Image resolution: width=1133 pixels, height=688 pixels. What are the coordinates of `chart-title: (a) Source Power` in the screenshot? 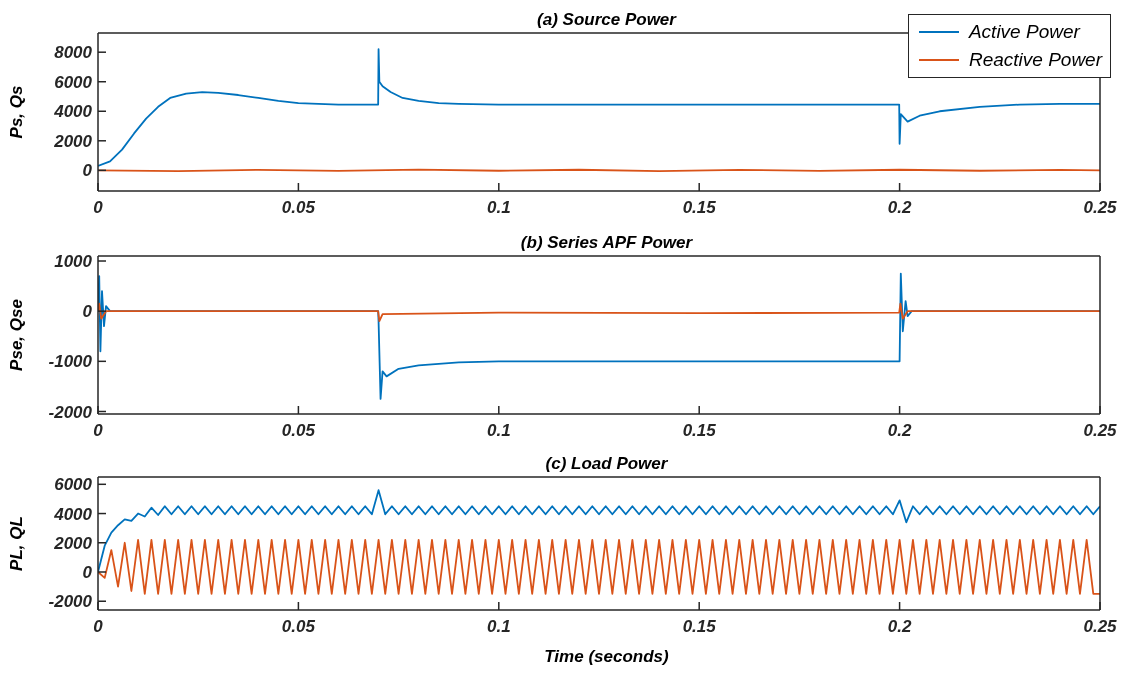 It's located at (606, 19).